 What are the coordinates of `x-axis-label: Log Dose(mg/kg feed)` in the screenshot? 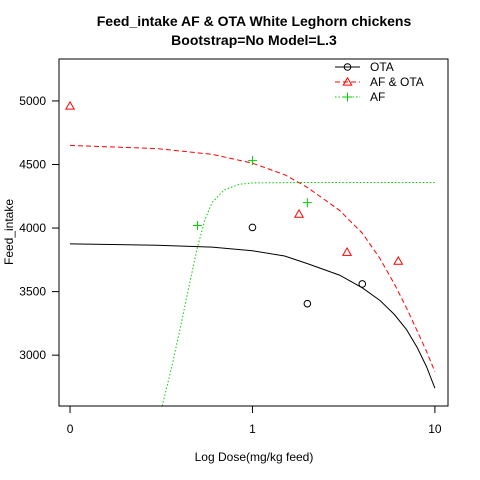 It's located at (254, 457).